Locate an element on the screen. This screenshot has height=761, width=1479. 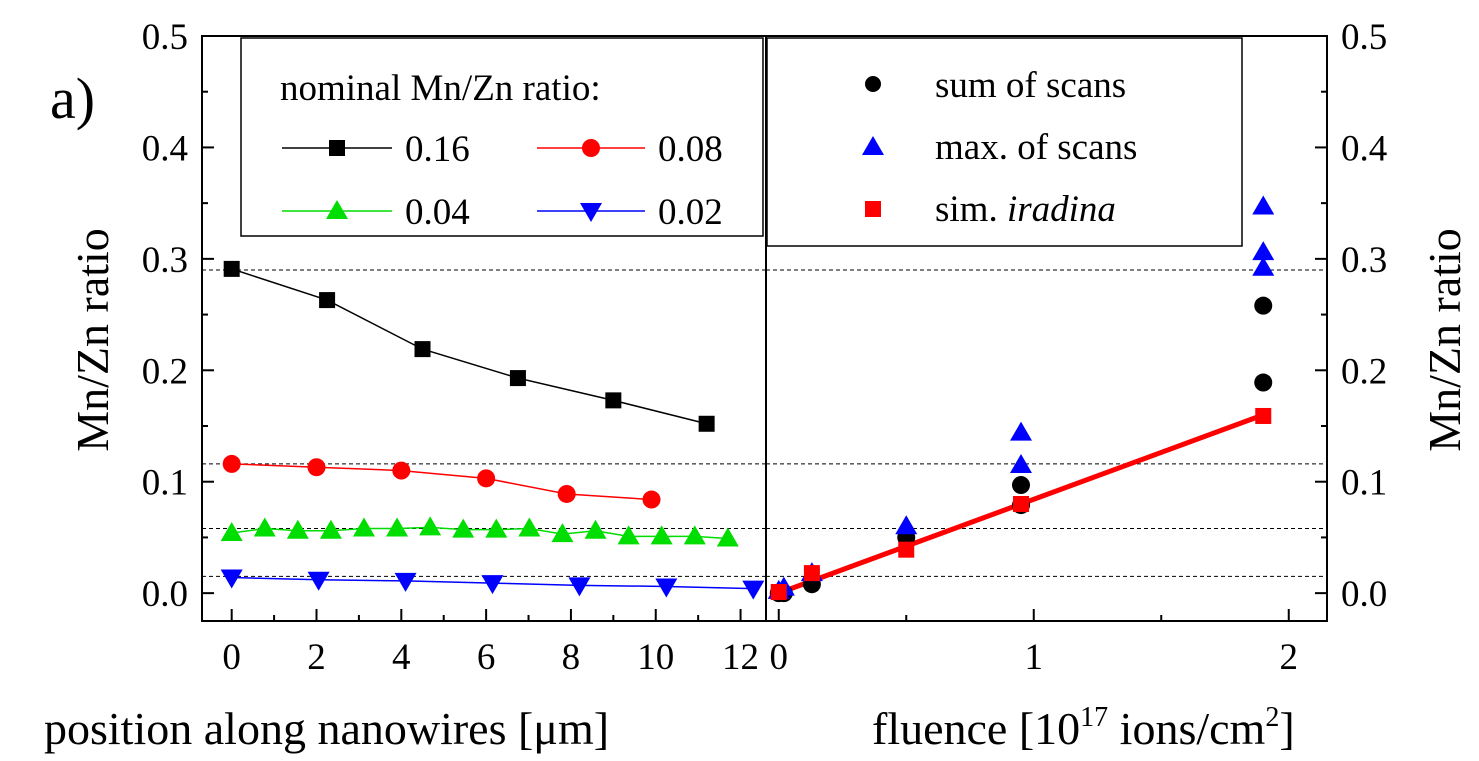
x-tick-label-0-4: 8 is located at coordinates (571, 657).